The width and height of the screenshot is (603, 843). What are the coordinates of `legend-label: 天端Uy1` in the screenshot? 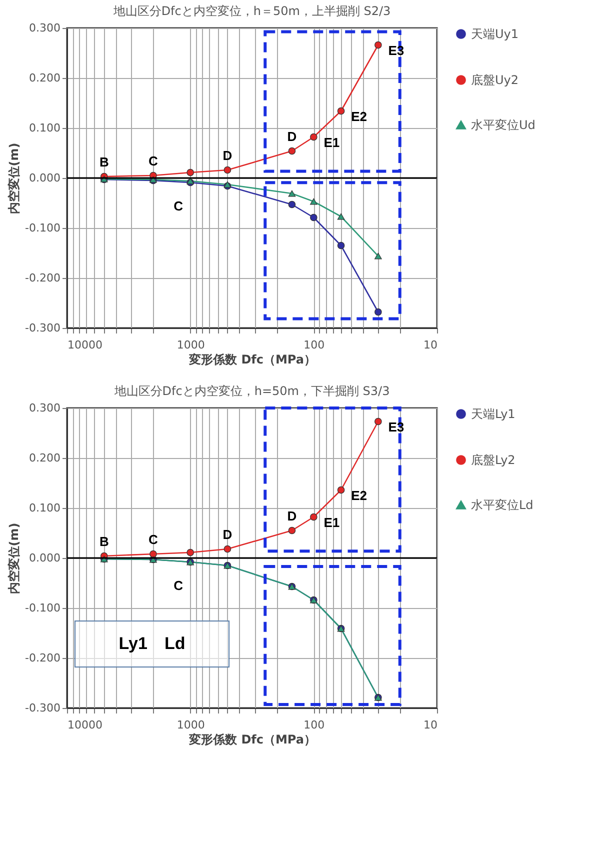 It's located at (495, 34).